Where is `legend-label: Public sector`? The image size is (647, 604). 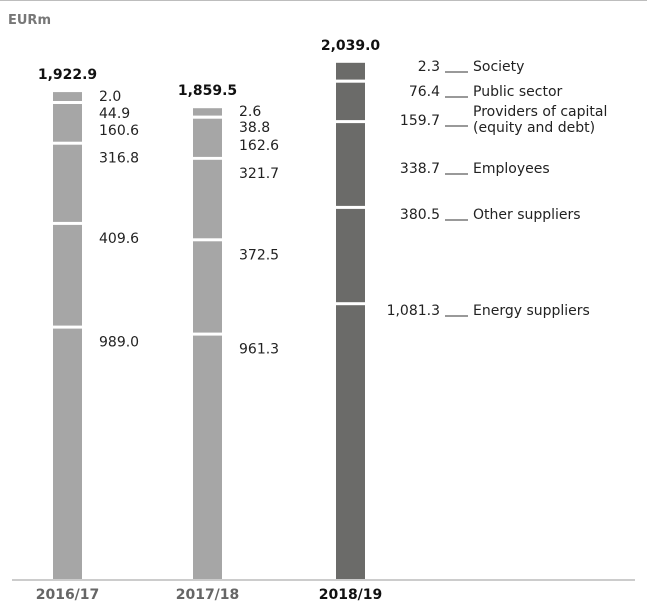
legend-label: Public sector is located at coordinates (518, 92).